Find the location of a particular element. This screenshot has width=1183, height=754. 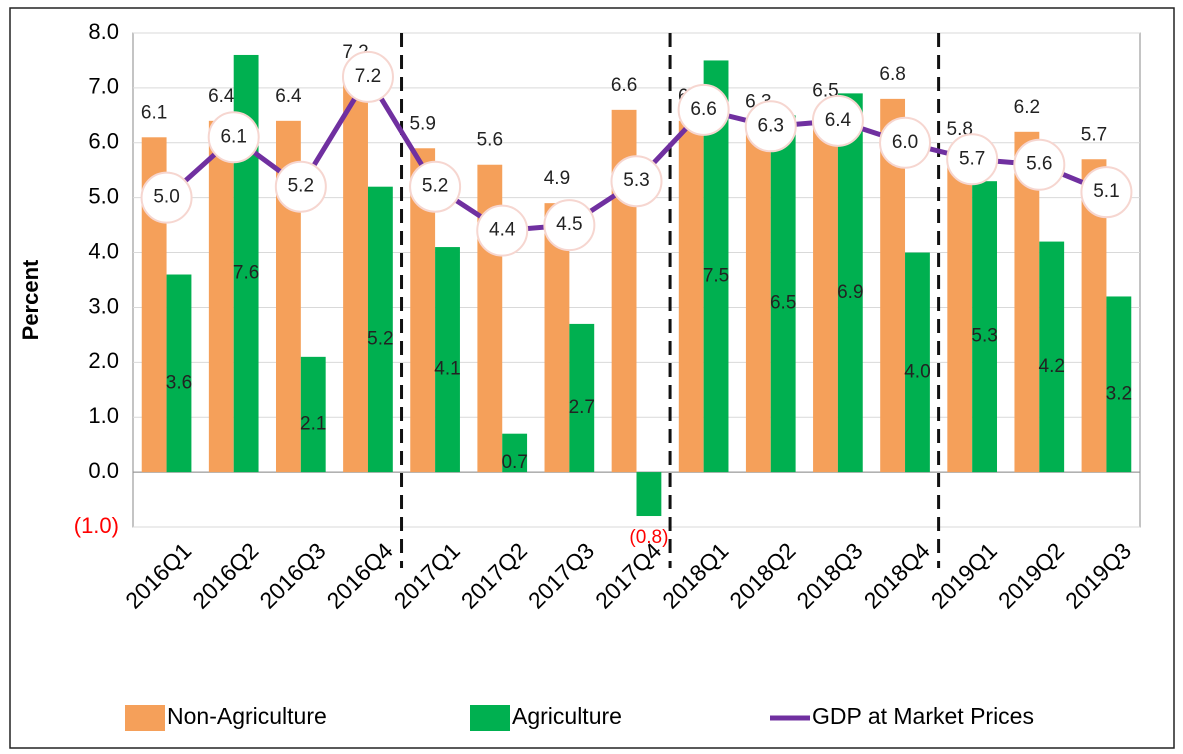

value-label: 6.8 is located at coordinates (892, 74).